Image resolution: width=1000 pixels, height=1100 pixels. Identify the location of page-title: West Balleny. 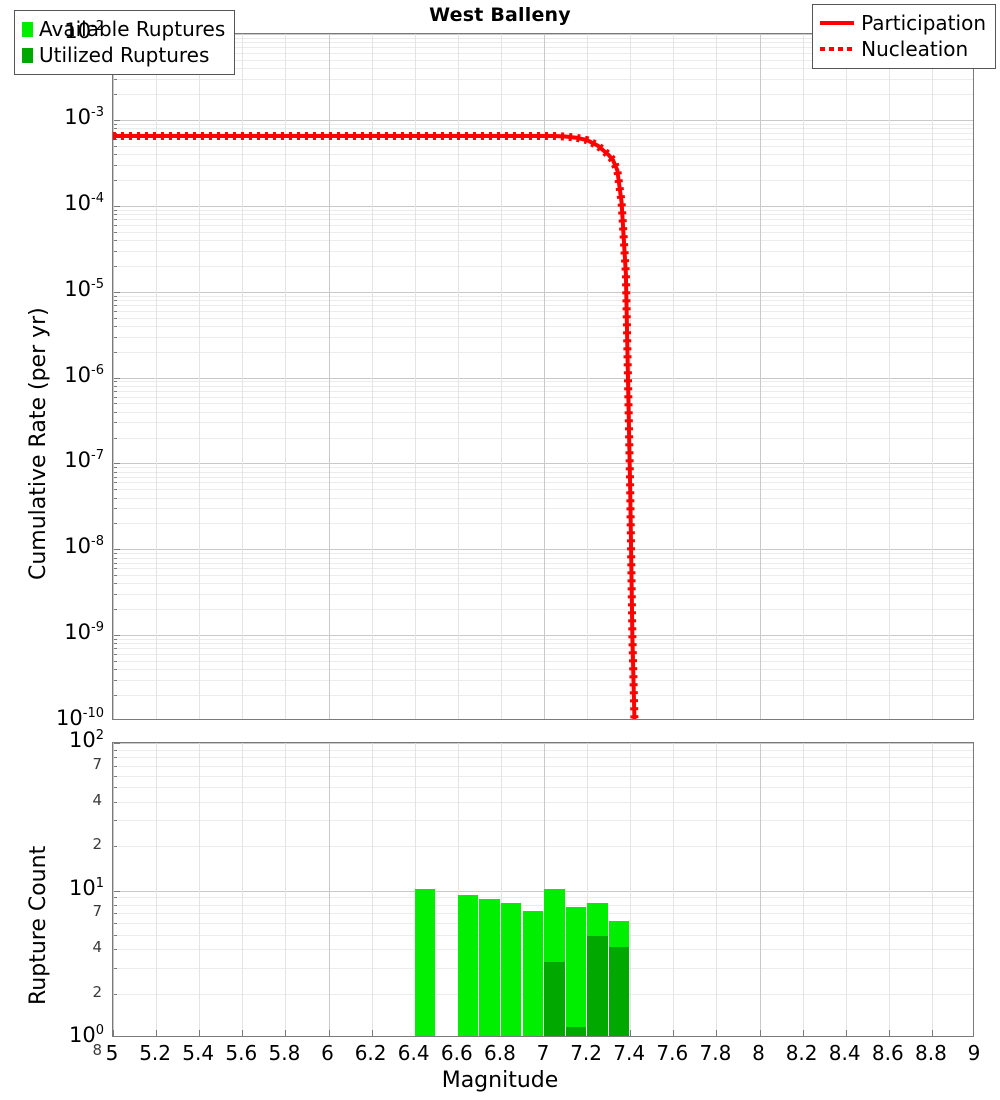
(500, 15).